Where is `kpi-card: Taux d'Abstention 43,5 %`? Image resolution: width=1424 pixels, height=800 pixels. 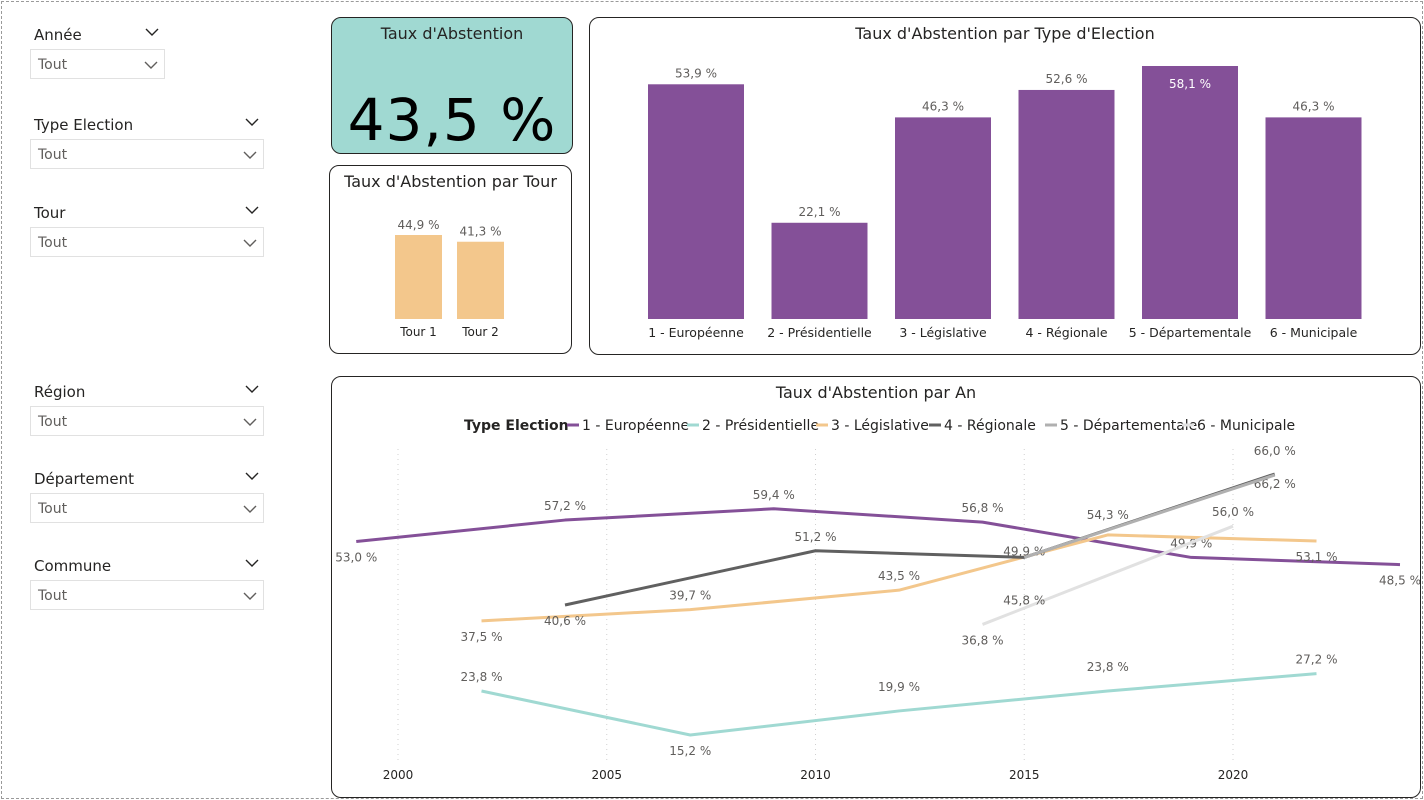
kpi-card: Taux d'Abstention 43,5 % is located at coordinates (452, 85).